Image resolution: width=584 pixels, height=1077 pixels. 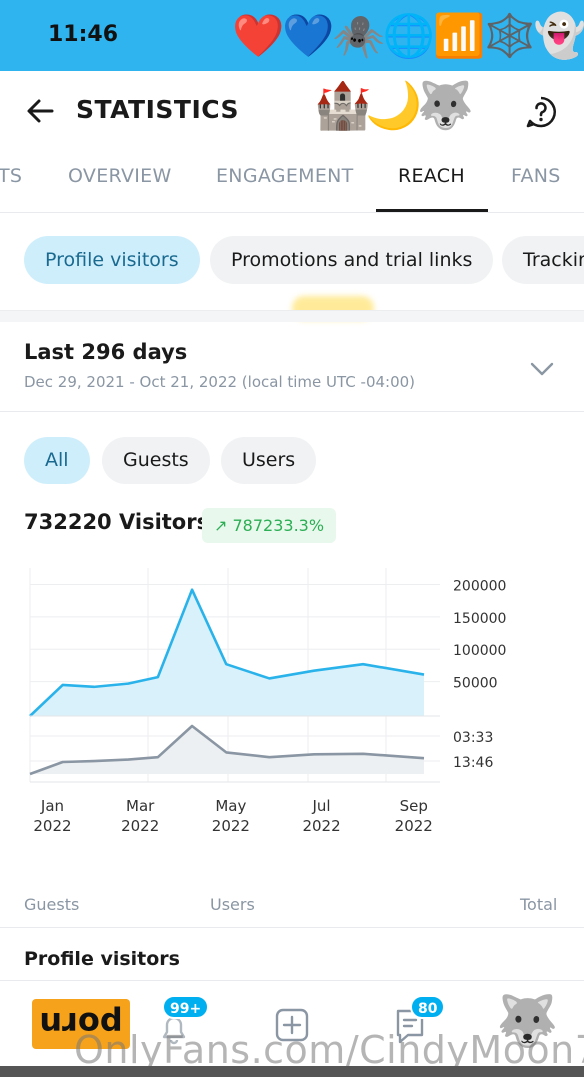 I want to click on legend-users: Users, so click(x=232, y=904).